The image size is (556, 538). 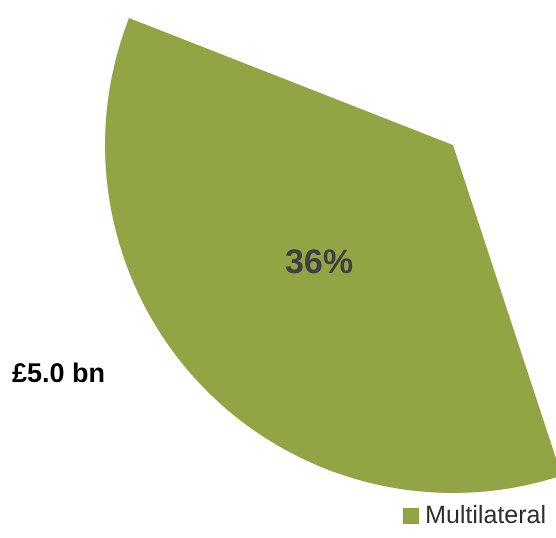 I want to click on text: £5.0 bn, so click(x=59, y=373).